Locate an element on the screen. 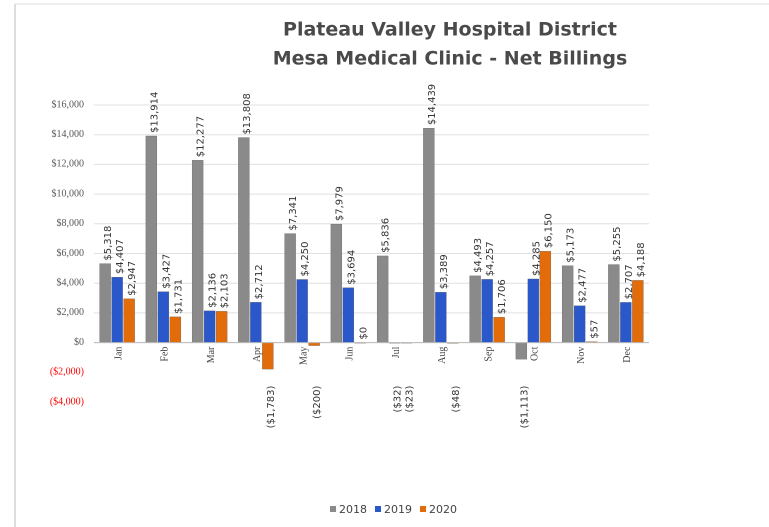  data-label: $5,836 is located at coordinates (386, 235).